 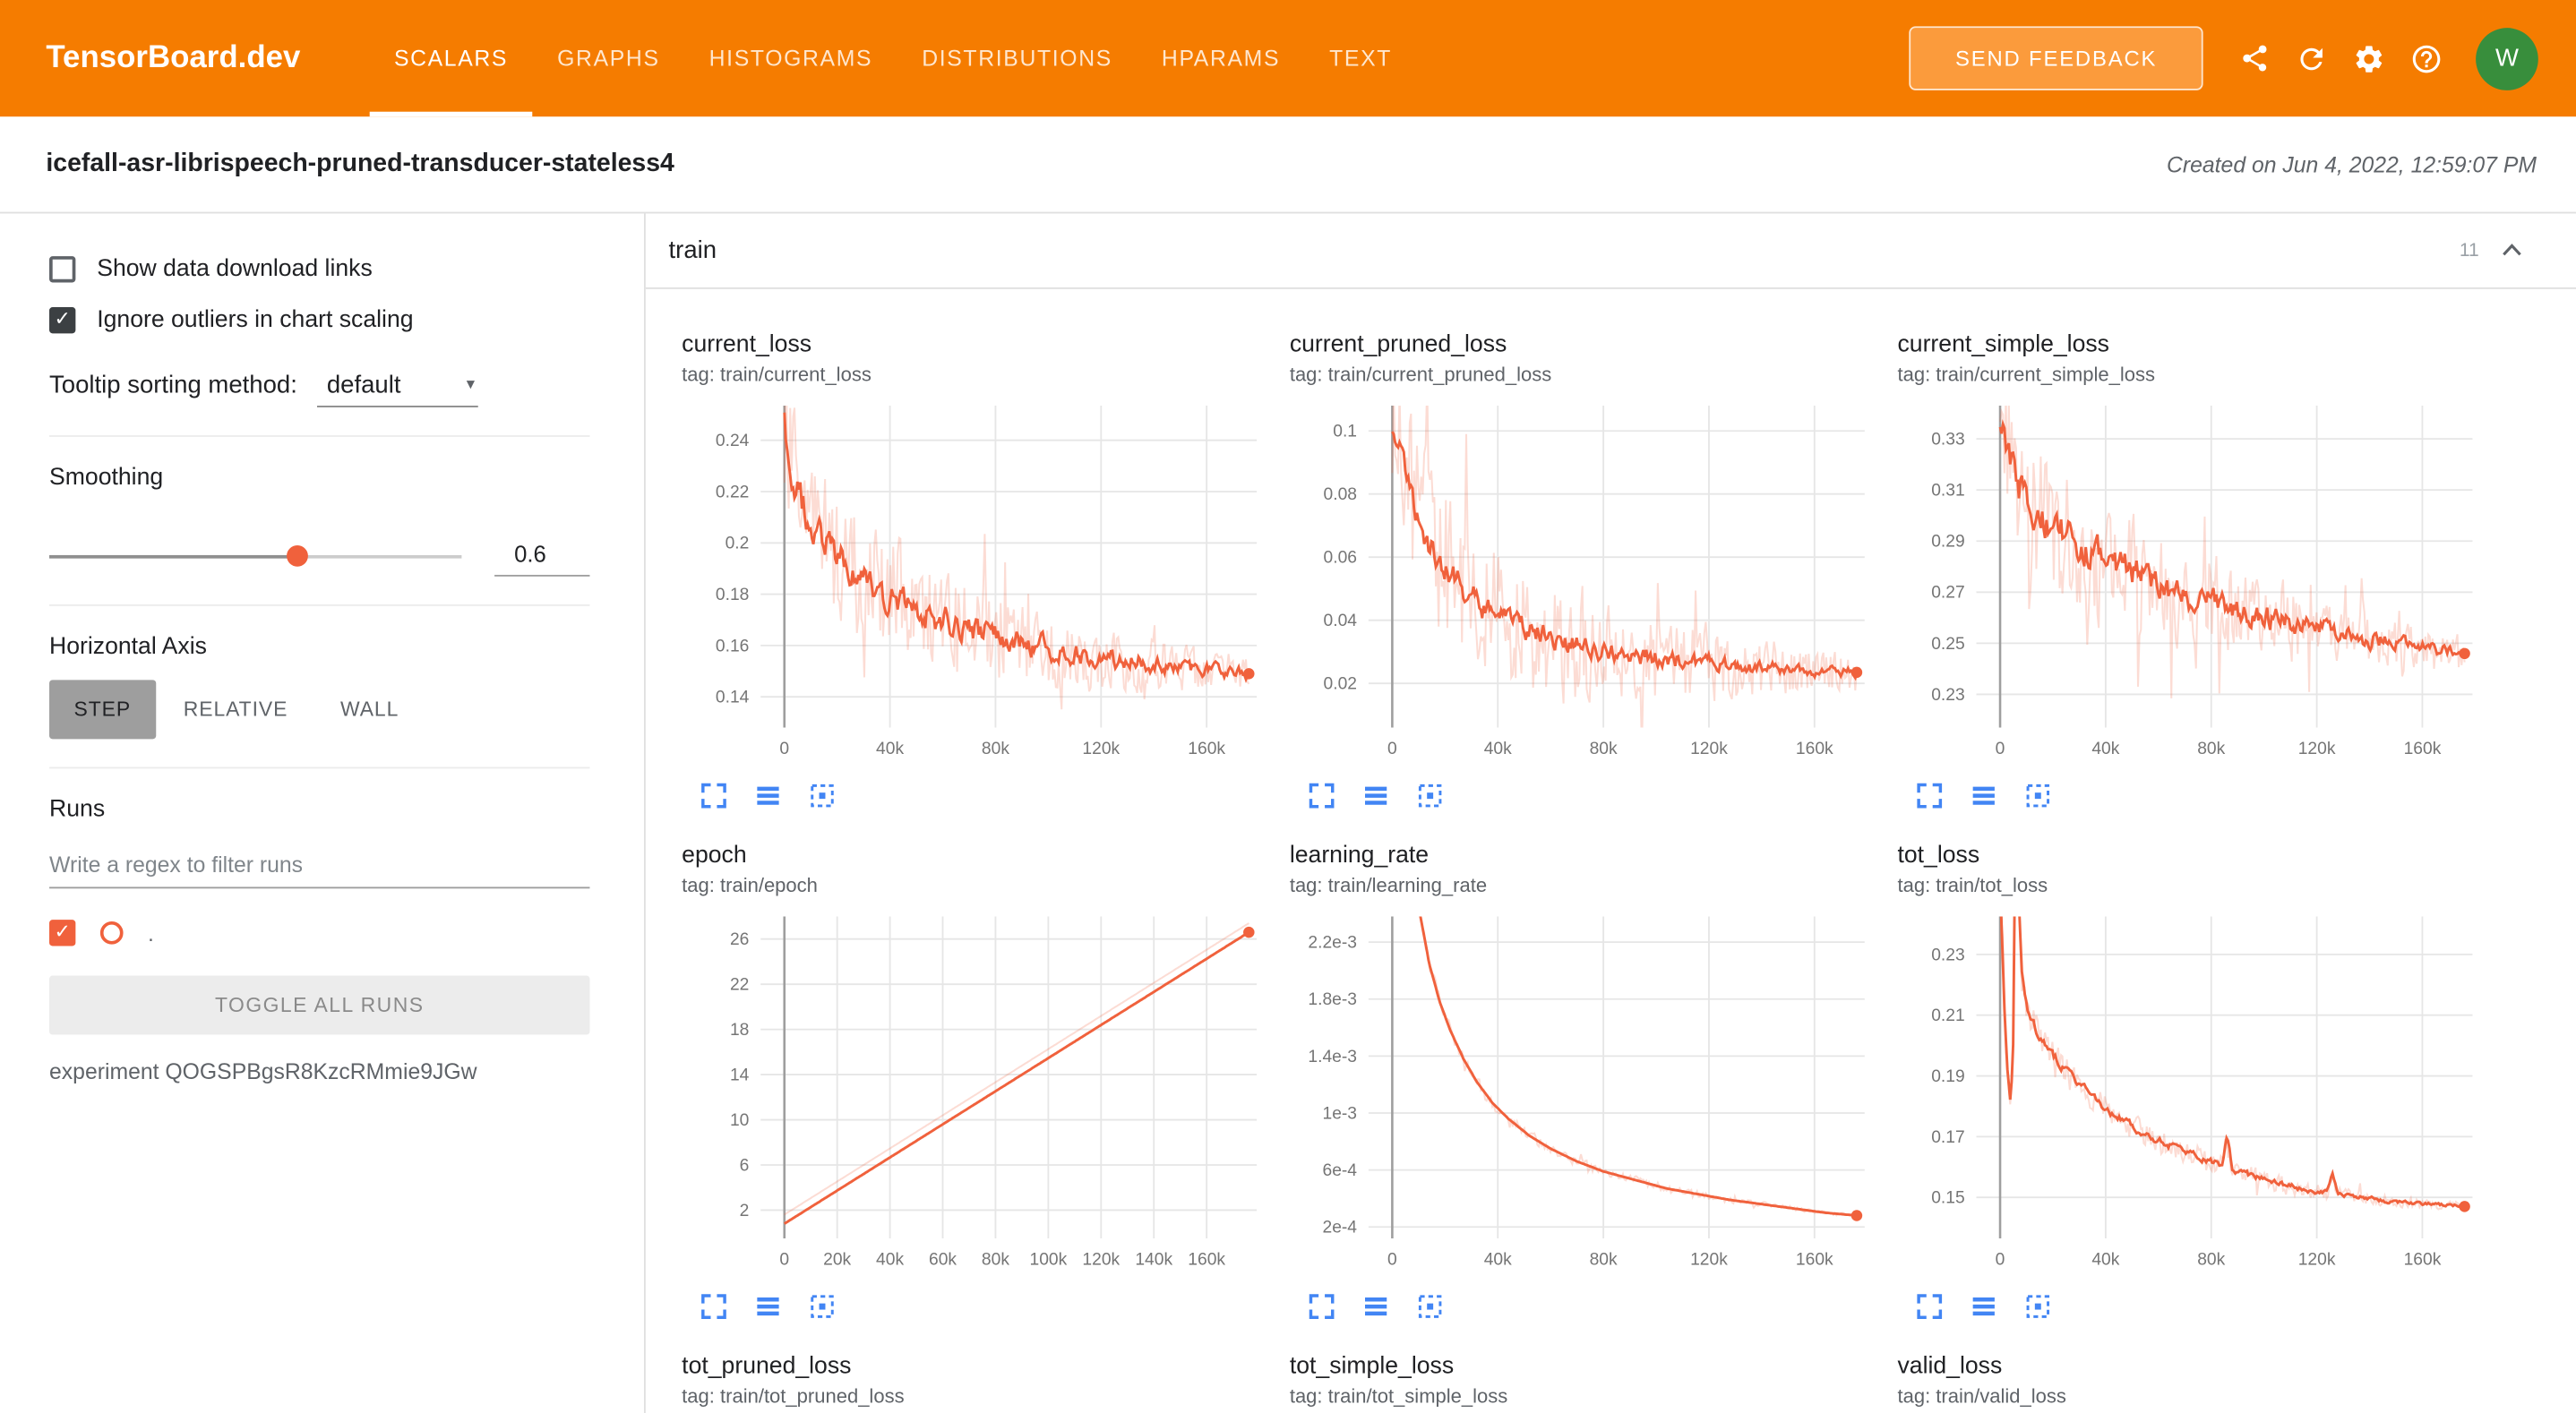 I want to click on tab-graphs: GRAPHS, so click(x=608, y=59).